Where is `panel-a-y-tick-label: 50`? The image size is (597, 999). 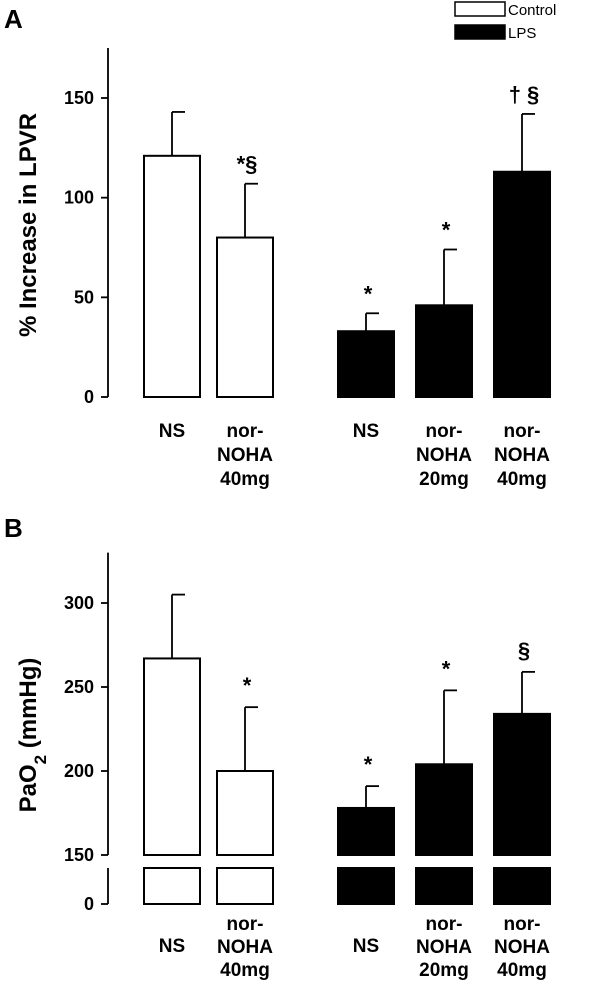 panel-a-y-tick-label: 50 is located at coordinates (84, 297).